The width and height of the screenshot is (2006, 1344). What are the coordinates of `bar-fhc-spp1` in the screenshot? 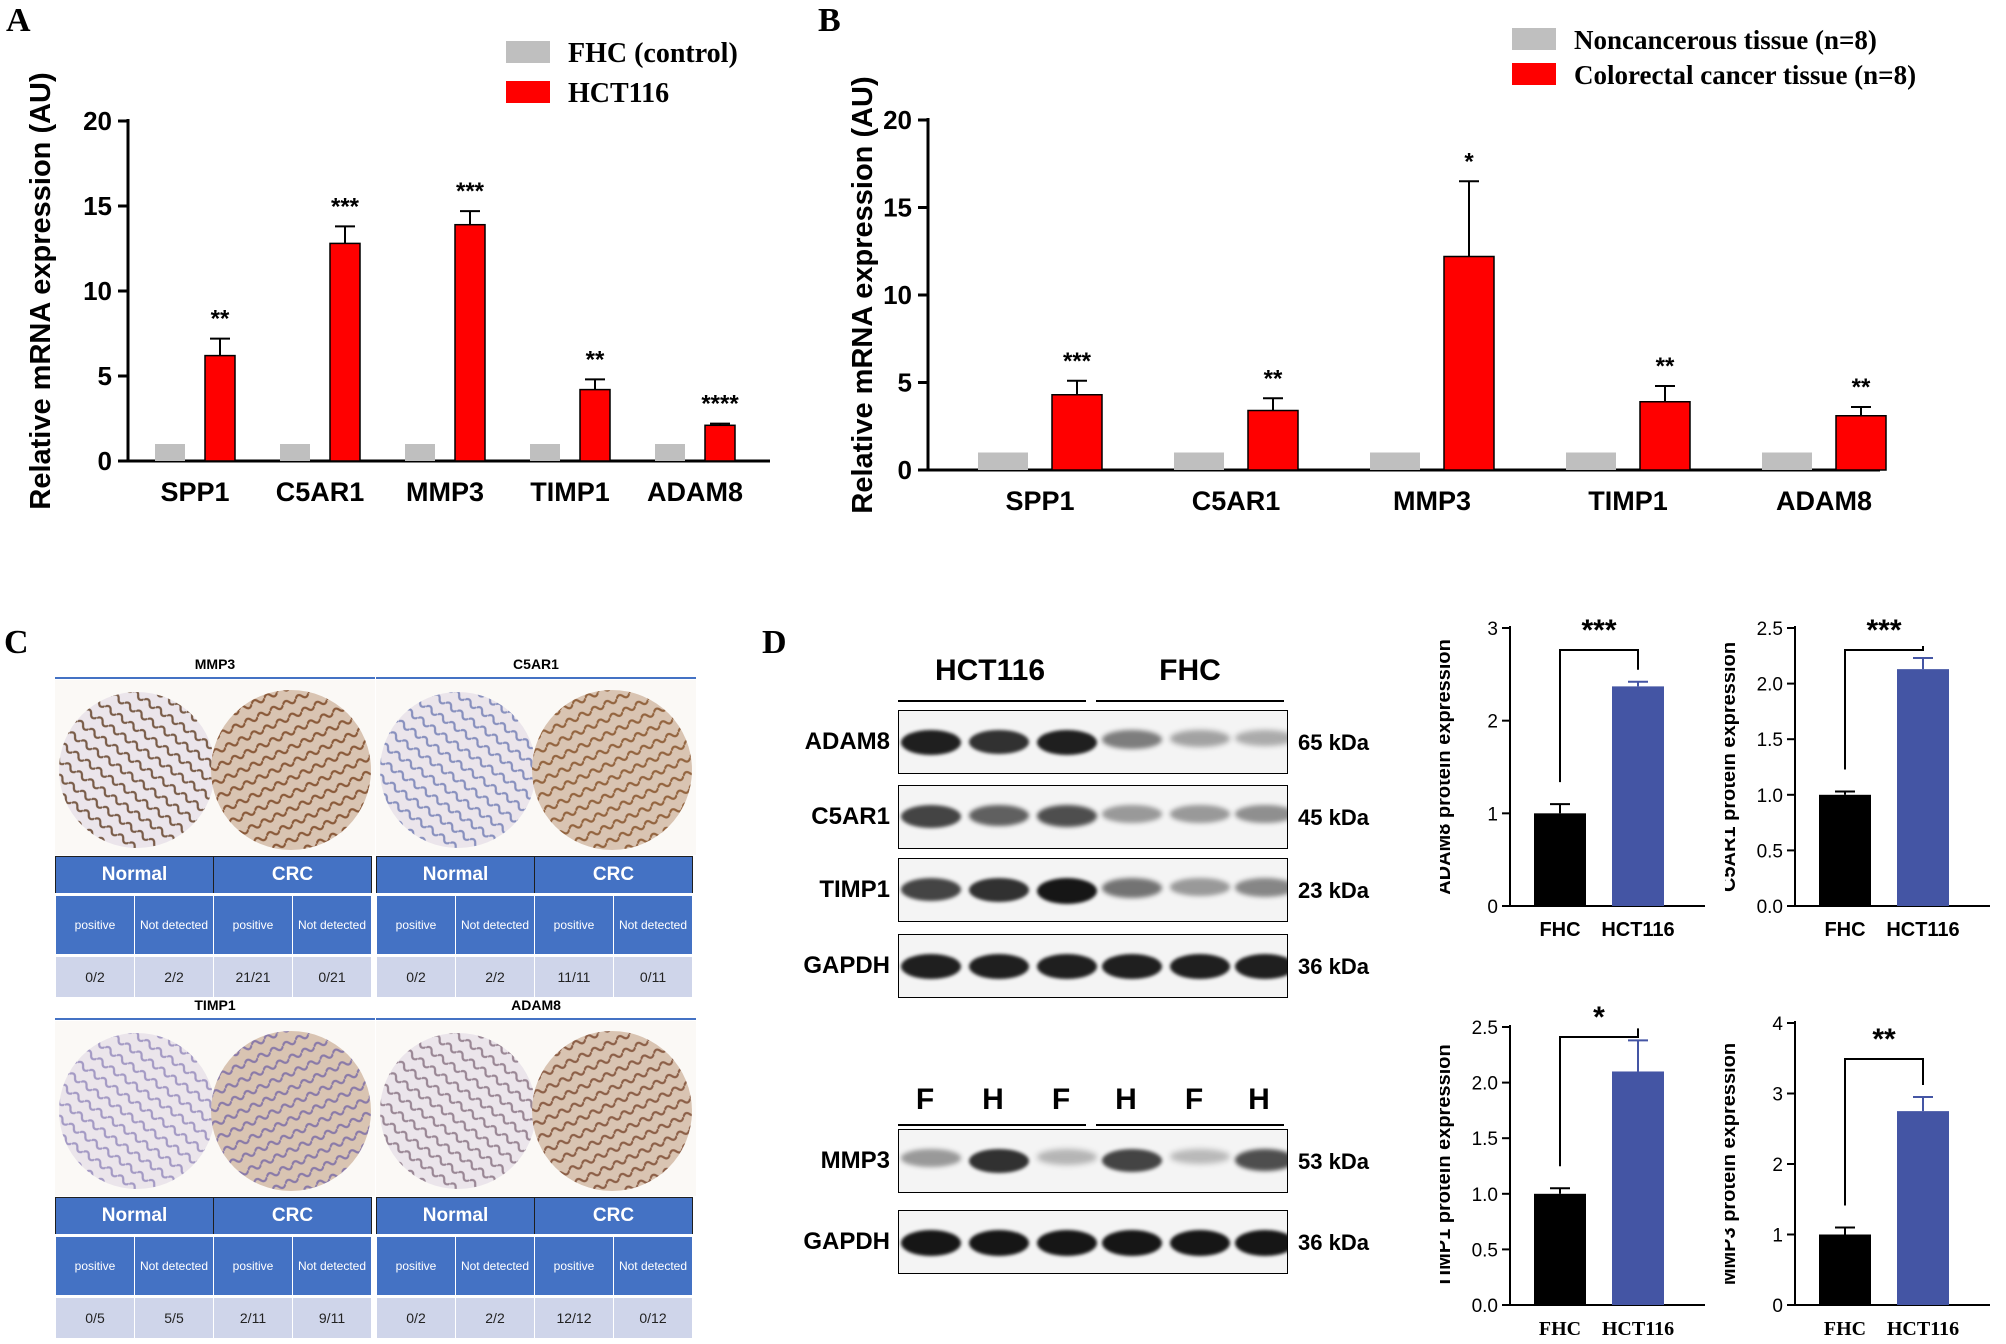 It's located at (170, 452).